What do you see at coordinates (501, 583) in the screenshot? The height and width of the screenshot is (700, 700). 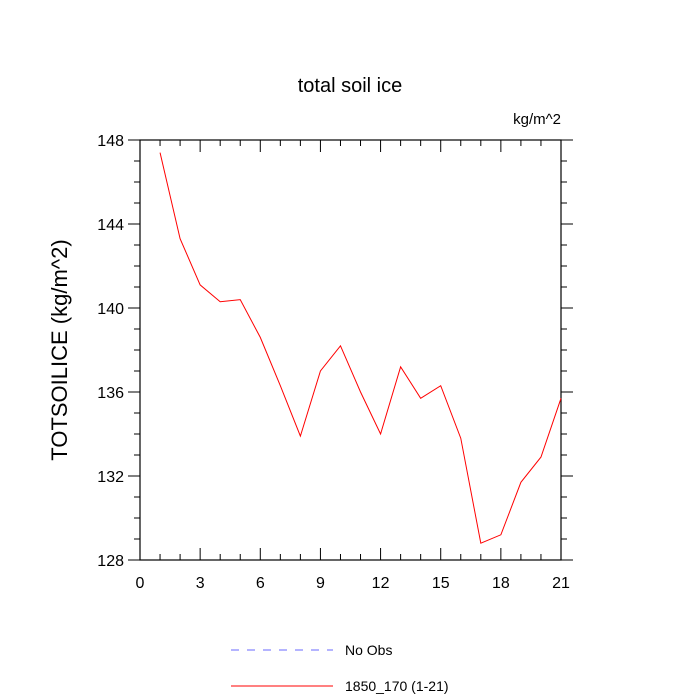 I see `x-tick-label: 18` at bounding box center [501, 583].